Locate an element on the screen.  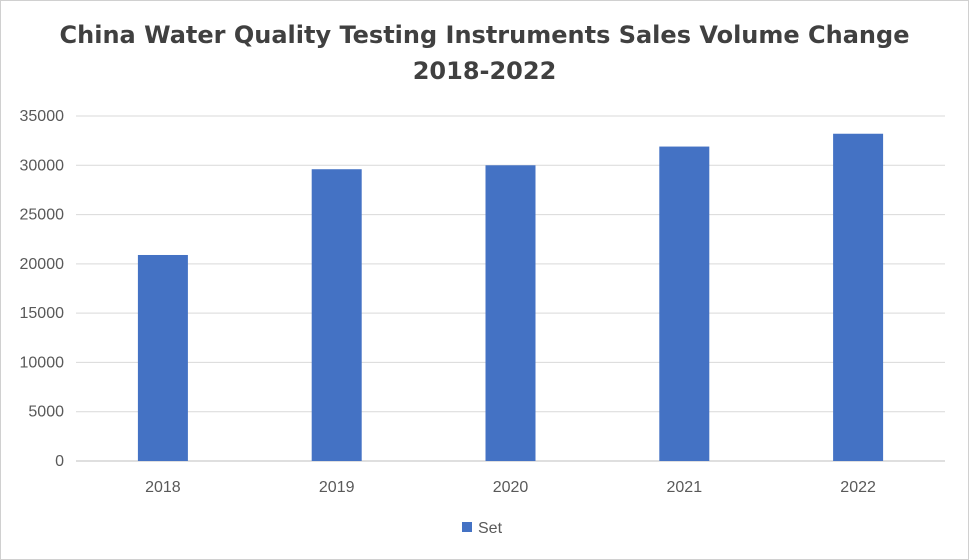
legend: Set is located at coordinates (482, 528).